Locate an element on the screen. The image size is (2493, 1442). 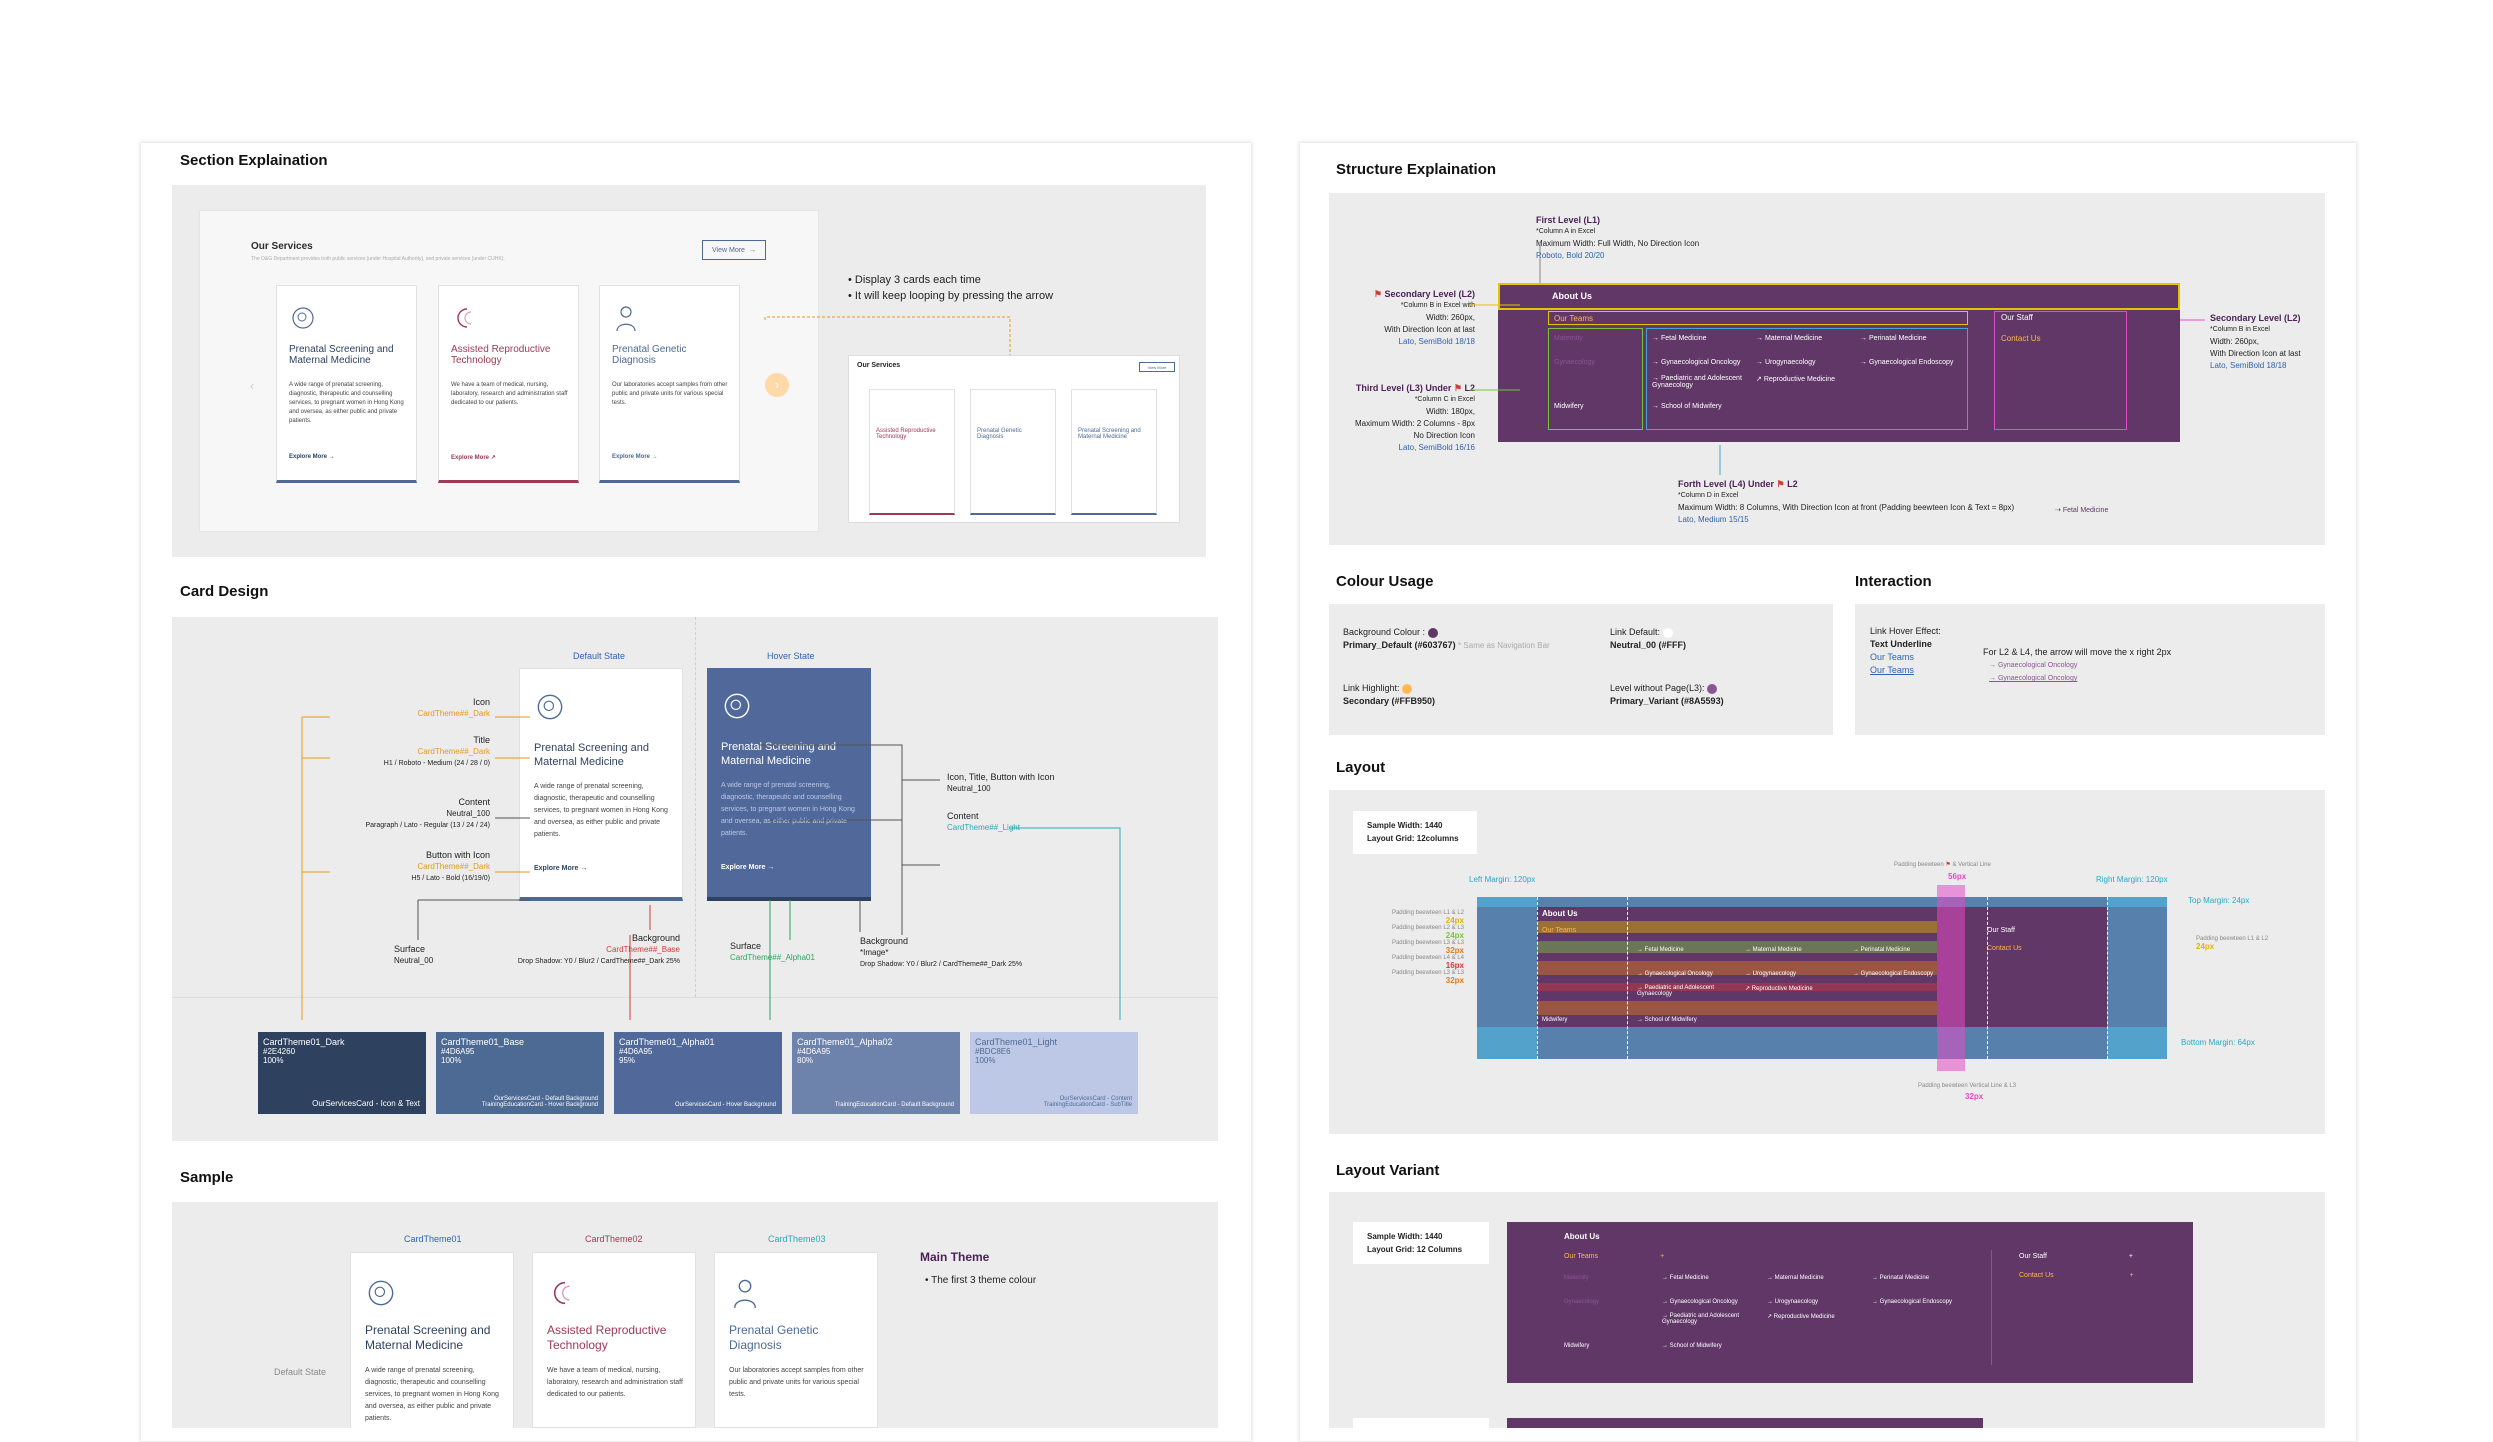
preview-view-more: View More is located at coordinates (1157, 367).